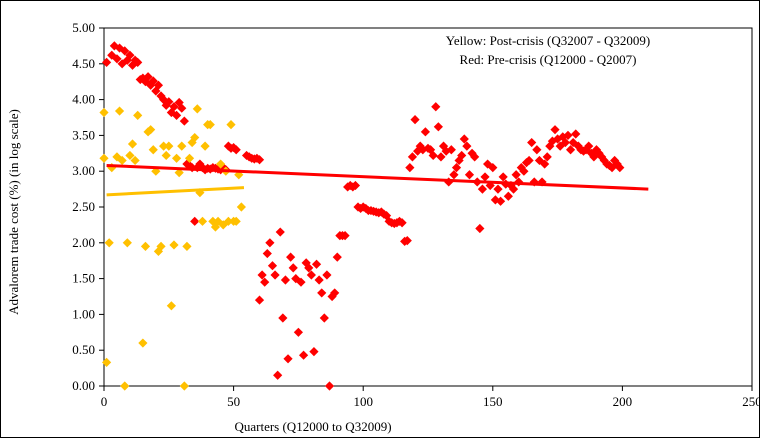  What do you see at coordinates (377, 177) in the screenshot?
I see `pre-crisis-trend-line` at bounding box center [377, 177].